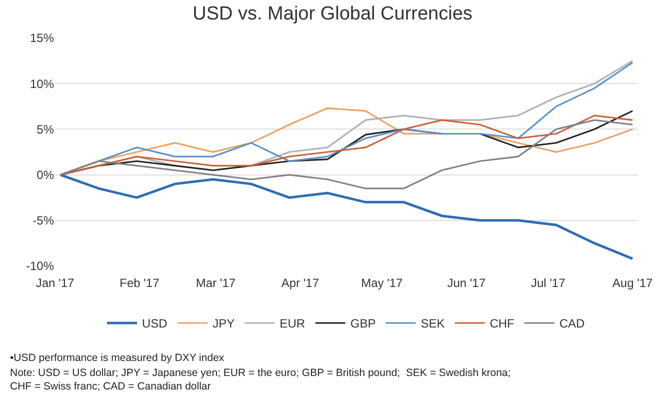  I want to click on y-tick-label: -10%, so click(40, 266).